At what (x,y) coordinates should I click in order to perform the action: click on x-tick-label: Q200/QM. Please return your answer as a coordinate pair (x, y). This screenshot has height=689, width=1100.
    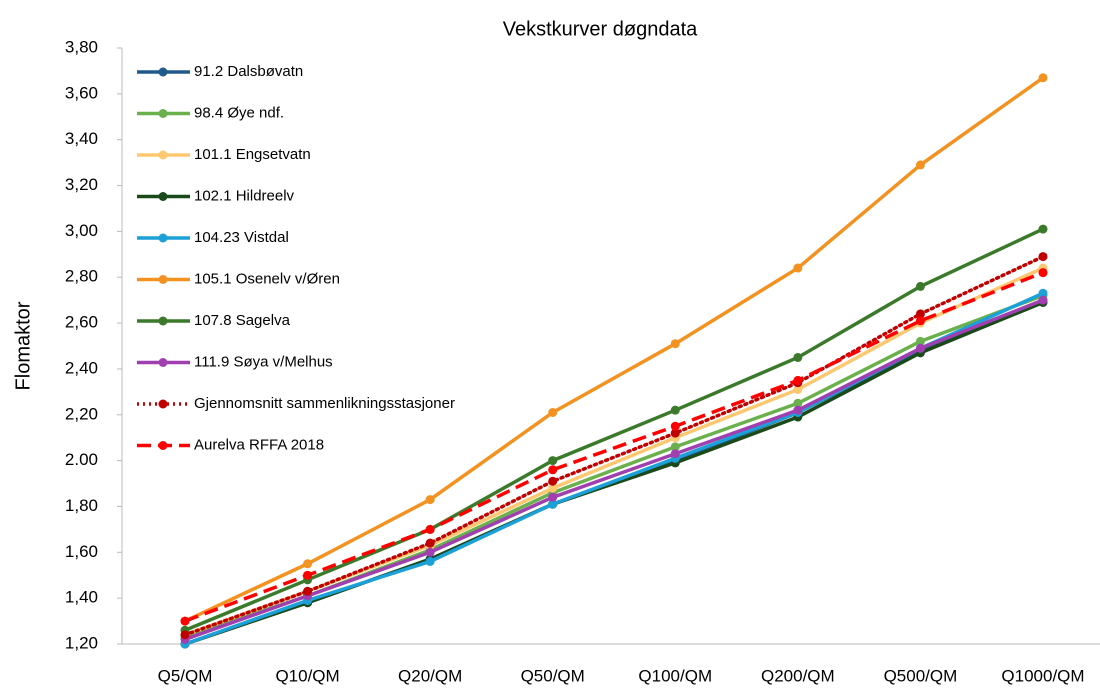
    Looking at the image, I should click on (798, 675).